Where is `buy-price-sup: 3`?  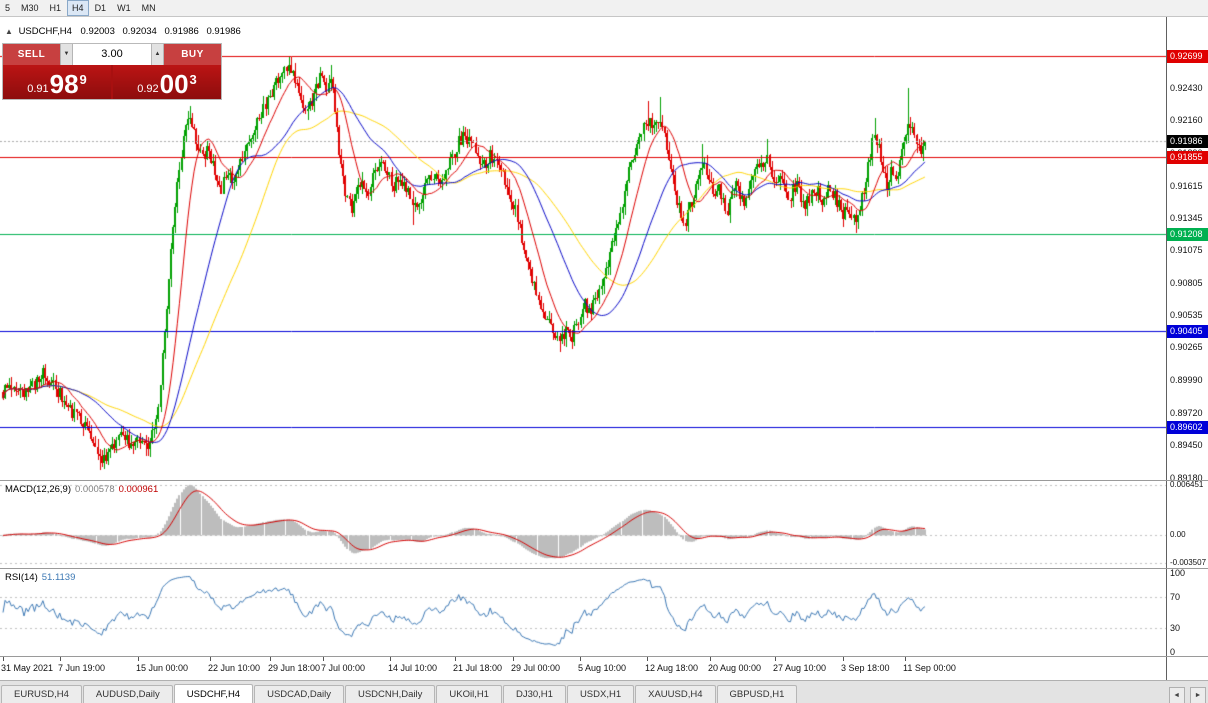
buy-price-sup: 3 is located at coordinates (193, 79).